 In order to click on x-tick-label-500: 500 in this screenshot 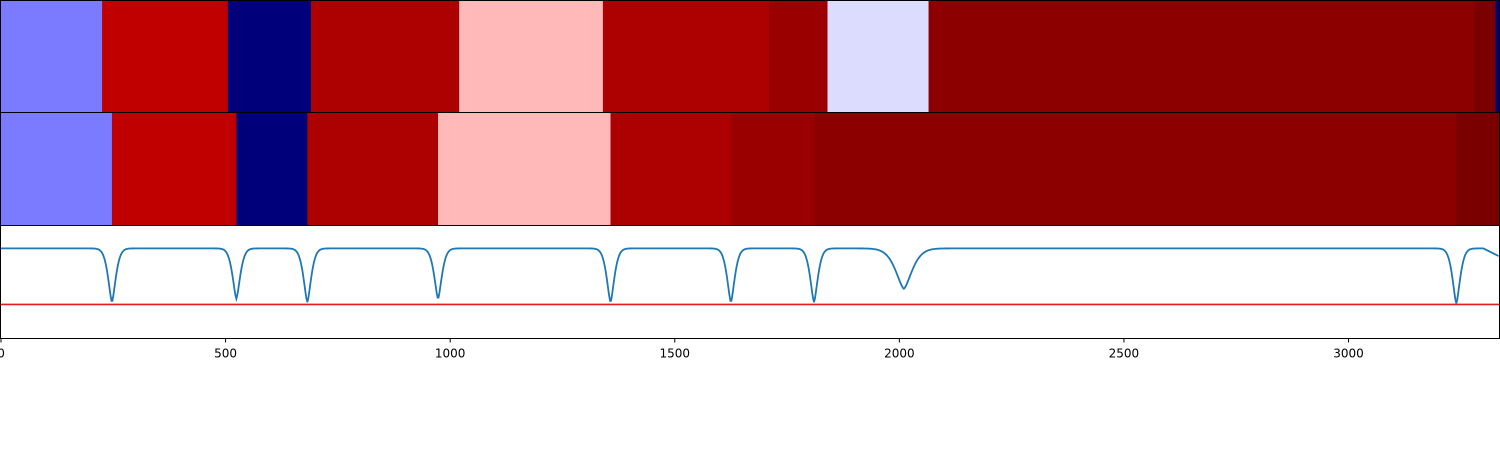, I will do `click(225, 354)`.